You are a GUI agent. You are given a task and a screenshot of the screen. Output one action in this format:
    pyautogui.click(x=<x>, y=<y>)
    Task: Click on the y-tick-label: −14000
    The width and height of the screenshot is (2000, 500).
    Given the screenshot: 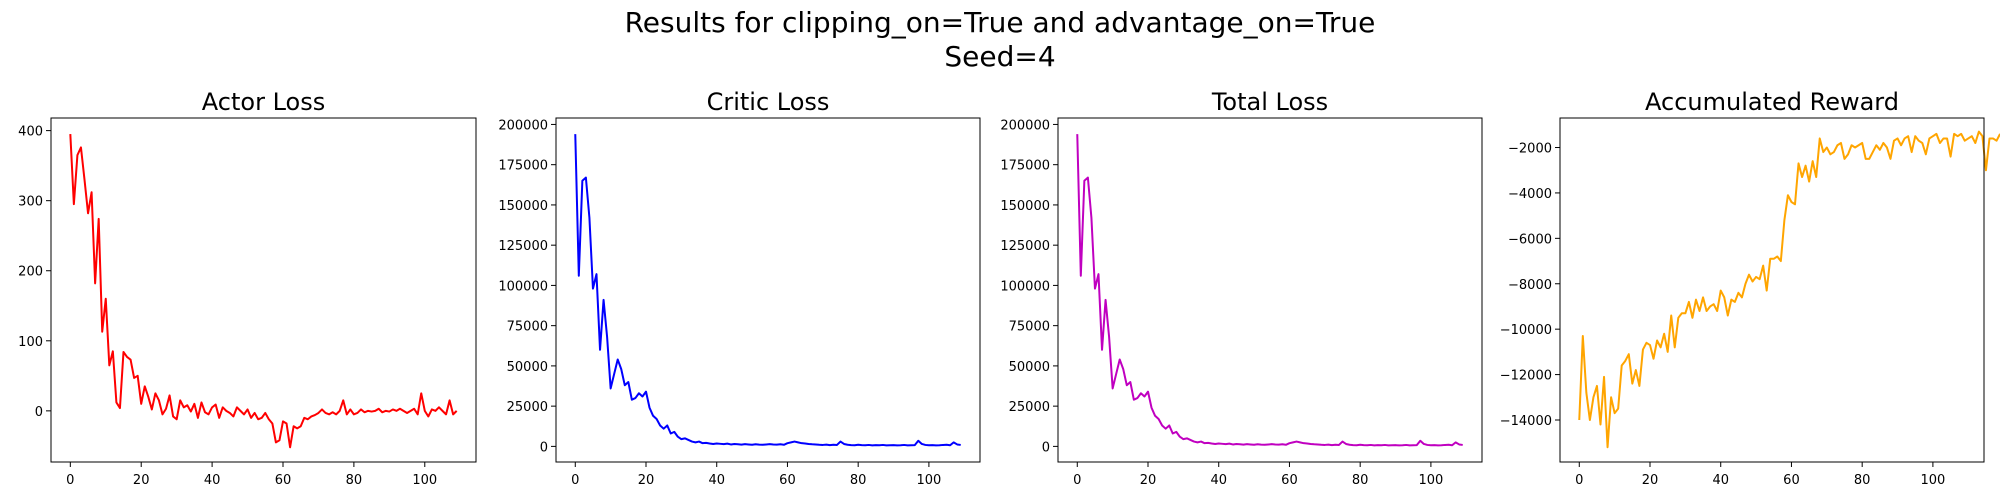 What is the action you would take?
    pyautogui.click(x=1526, y=421)
    